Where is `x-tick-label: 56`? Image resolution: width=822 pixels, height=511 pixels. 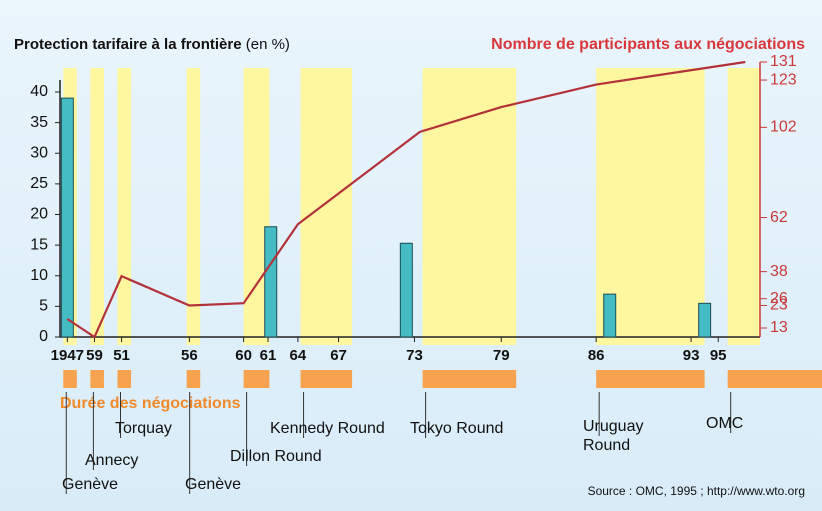 x-tick-label: 56 is located at coordinates (189, 355).